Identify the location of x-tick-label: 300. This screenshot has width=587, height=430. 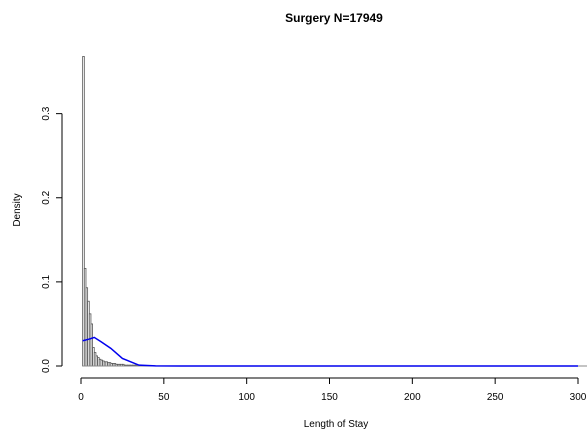
(578, 397).